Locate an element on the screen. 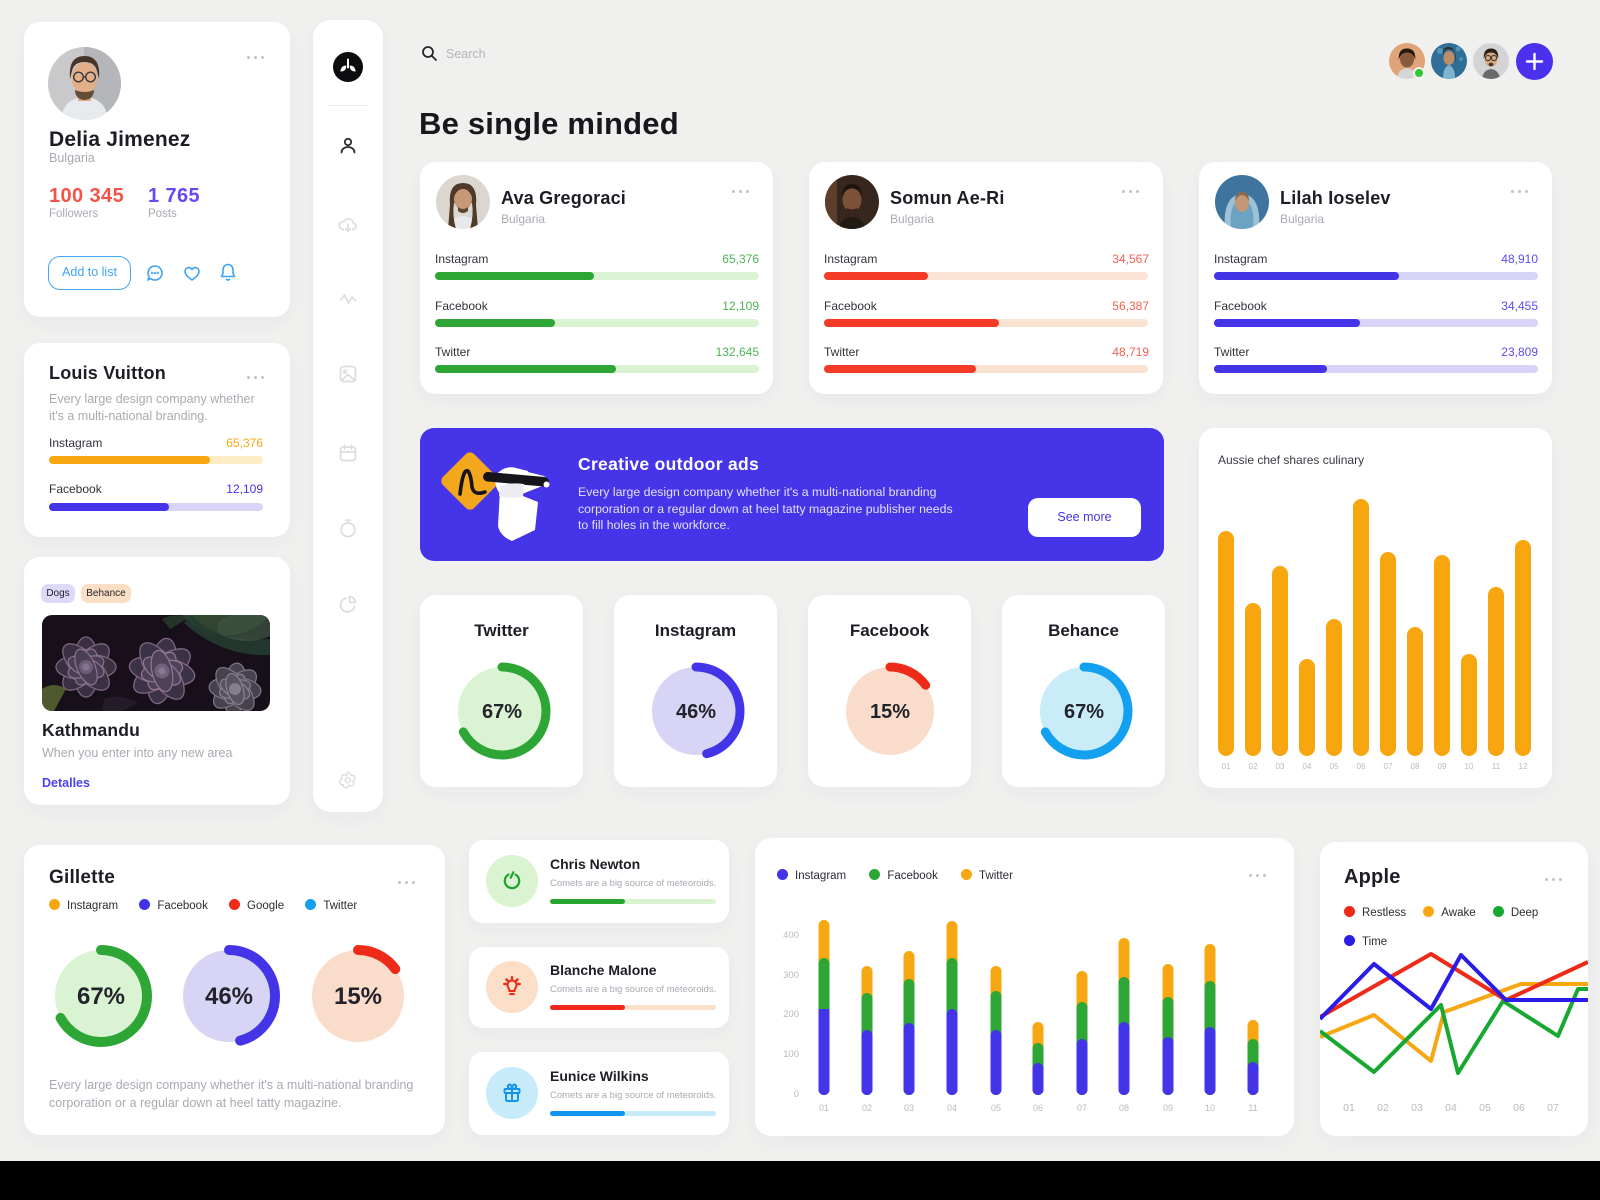  svg-text: 12 is located at coordinates (1523, 766).